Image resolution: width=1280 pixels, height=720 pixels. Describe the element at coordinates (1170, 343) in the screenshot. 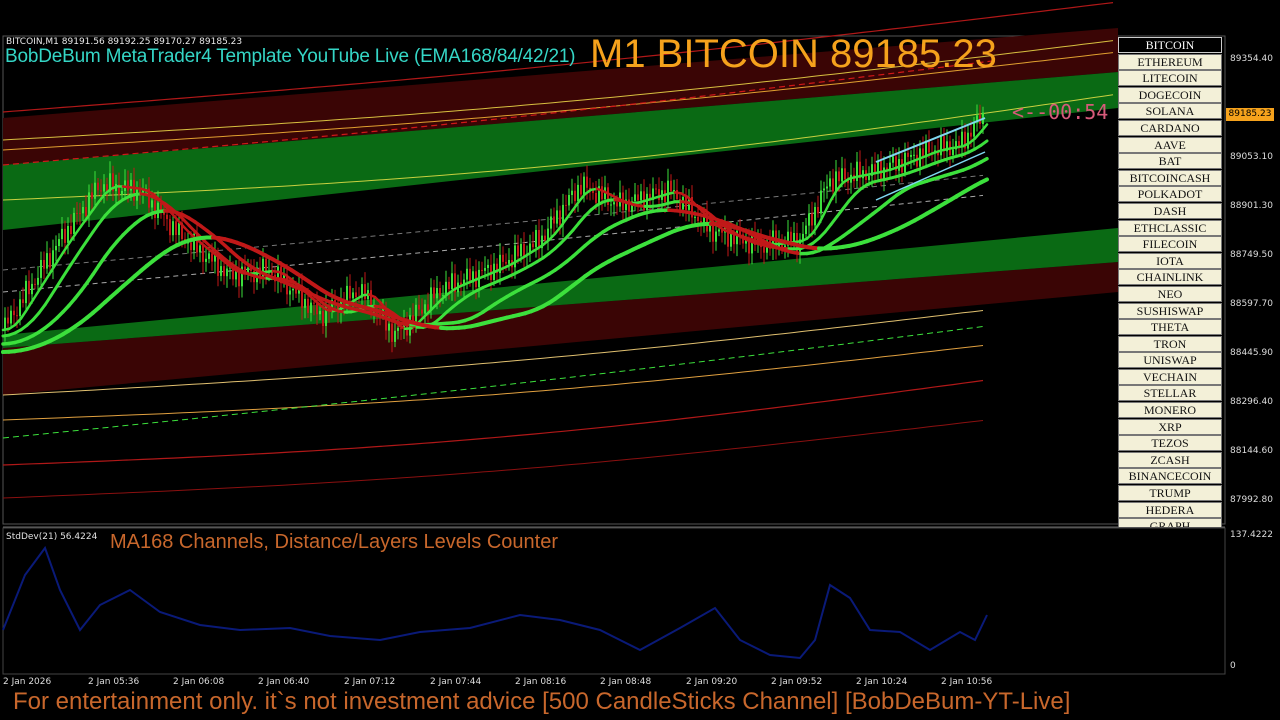

I see `symbol-button-tron: TRON` at that location.